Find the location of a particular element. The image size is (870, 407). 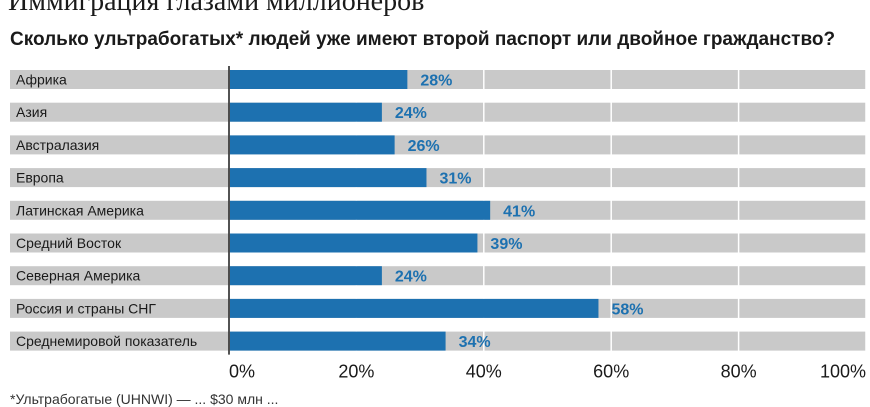

chart-title: Иммиграция глазами миллионеров is located at coordinates (216, 8).